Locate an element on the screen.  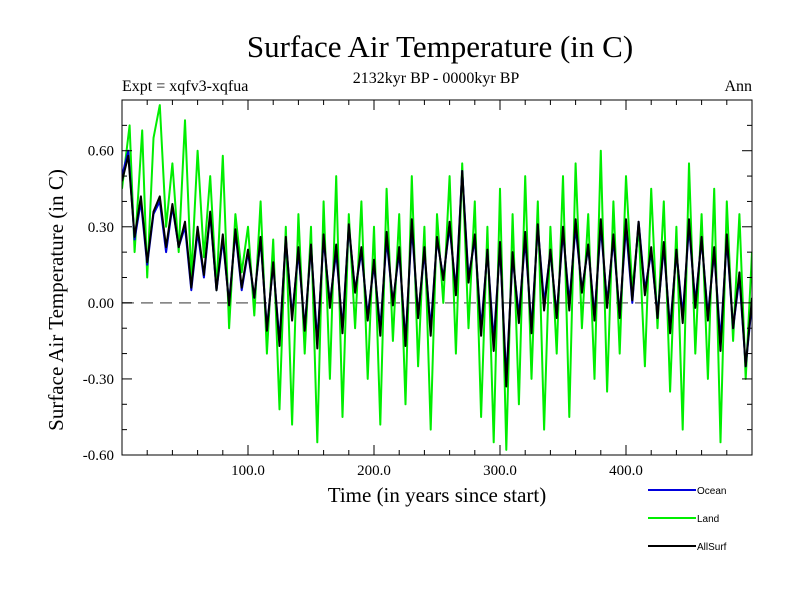
legend-label-allsurf: AllSurf is located at coordinates (712, 547).